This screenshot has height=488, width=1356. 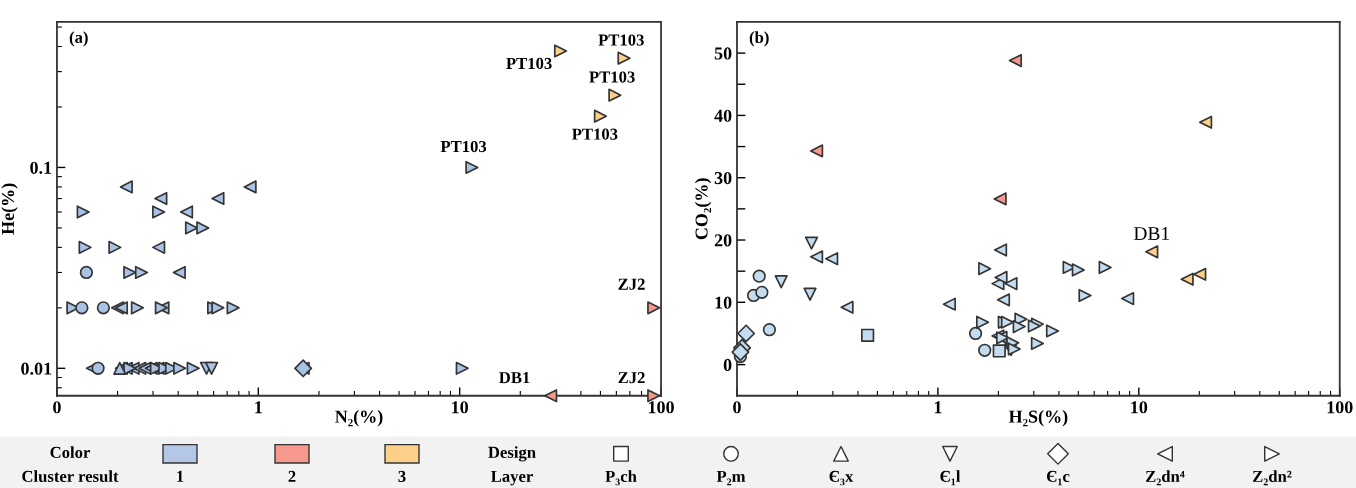 What do you see at coordinates (723, 53) in the screenshot?
I see `y-tick-label: 50` at bounding box center [723, 53].